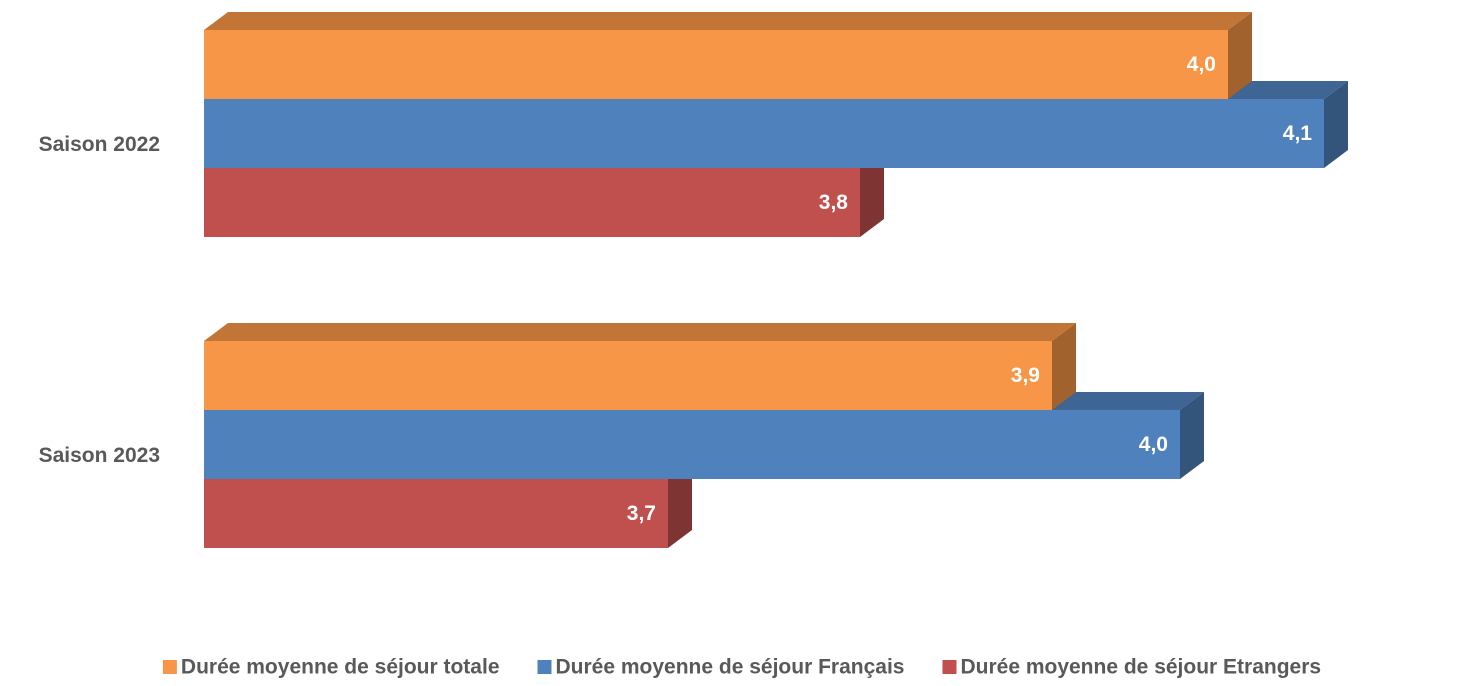  What do you see at coordinates (1140, 667) in the screenshot?
I see `legend-label: Durée moyenne de séjour Etrangers` at bounding box center [1140, 667].